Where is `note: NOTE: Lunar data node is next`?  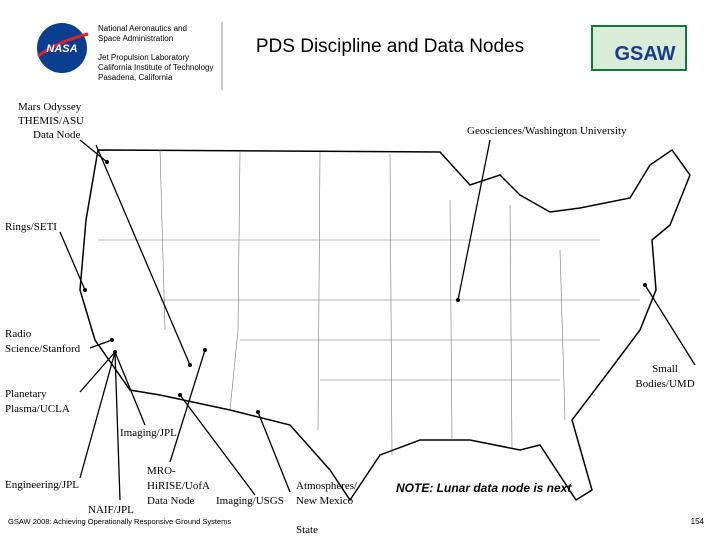 note: NOTE: Lunar data node is next is located at coordinates (484, 488).